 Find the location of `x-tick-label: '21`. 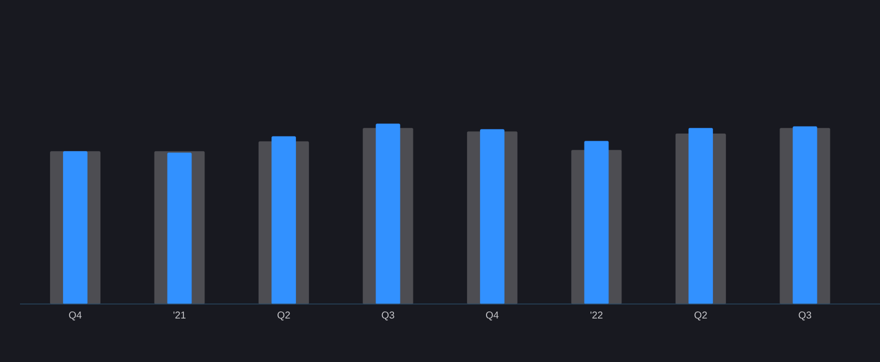

x-tick-label: '21 is located at coordinates (180, 315).